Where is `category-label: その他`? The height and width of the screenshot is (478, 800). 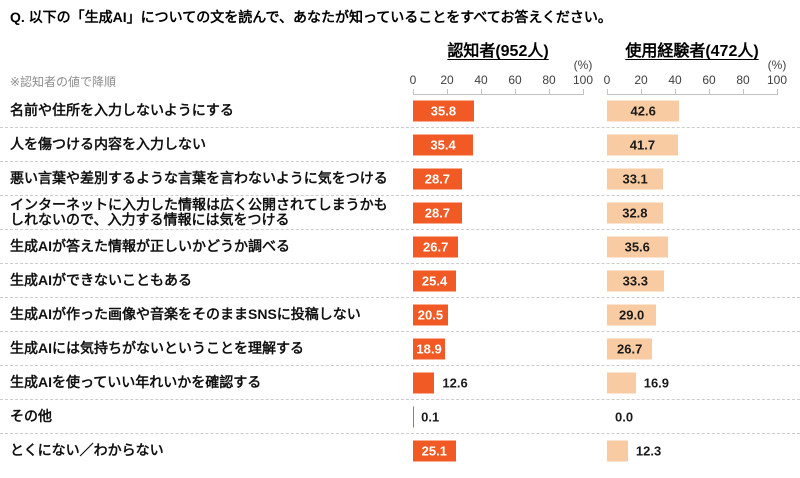 category-label: その他 is located at coordinates (31, 415).